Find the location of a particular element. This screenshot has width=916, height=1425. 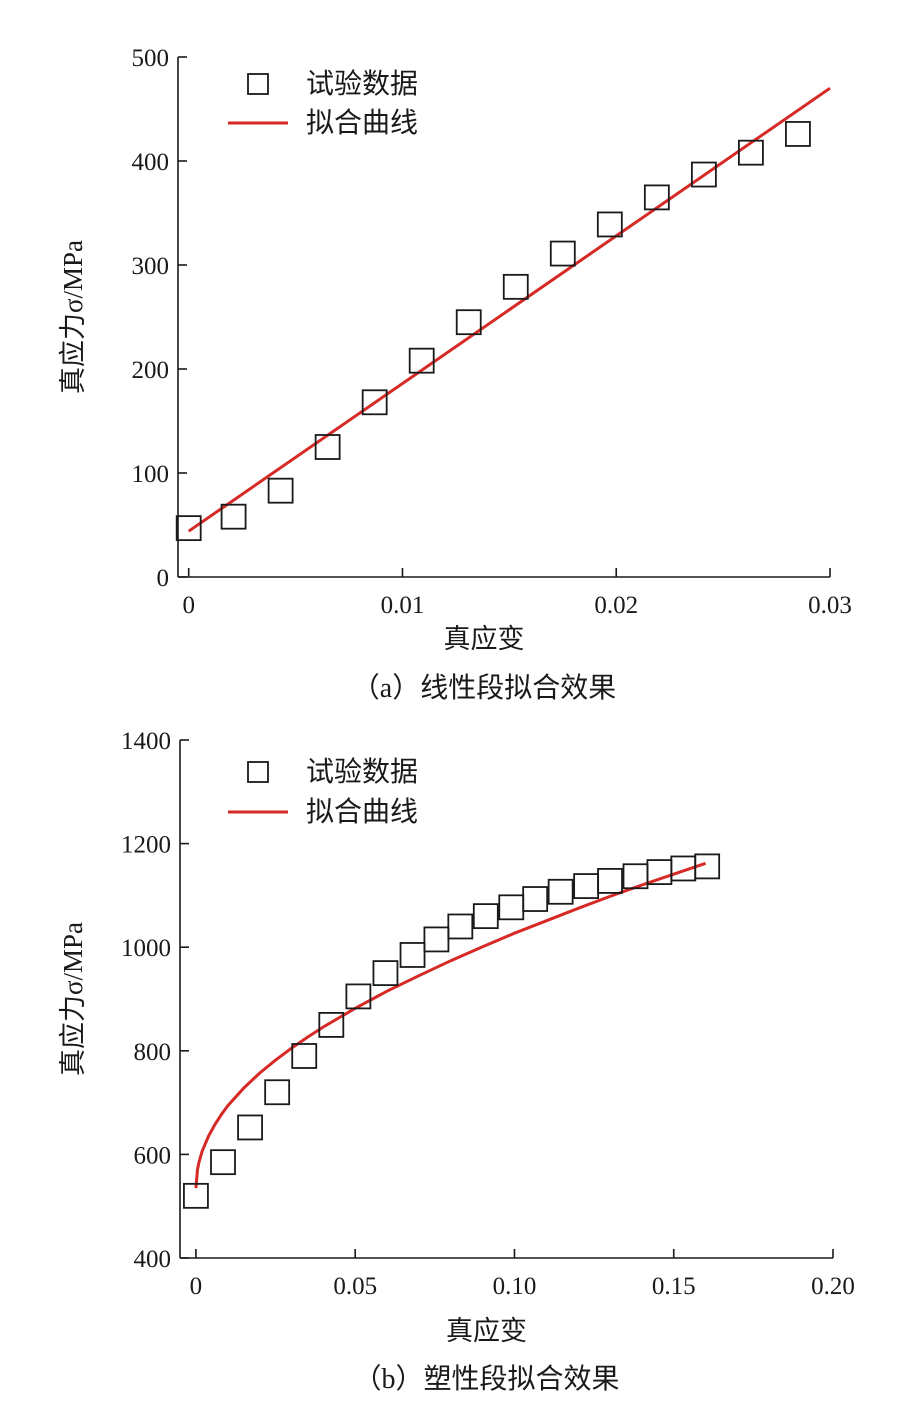

chart-a-x-tick-label: 0.01 is located at coordinates (403, 605).